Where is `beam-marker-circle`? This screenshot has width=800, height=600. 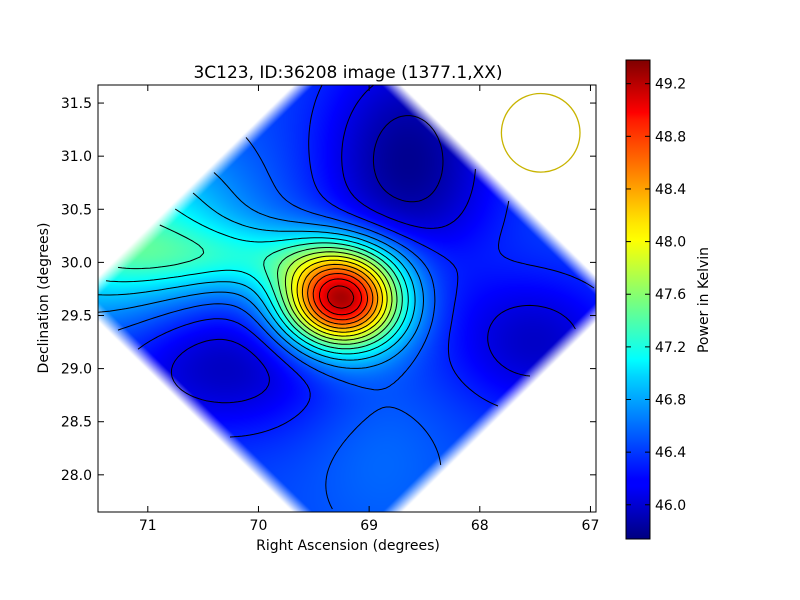
beam-marker-circle is located at coordinates (540, 132).